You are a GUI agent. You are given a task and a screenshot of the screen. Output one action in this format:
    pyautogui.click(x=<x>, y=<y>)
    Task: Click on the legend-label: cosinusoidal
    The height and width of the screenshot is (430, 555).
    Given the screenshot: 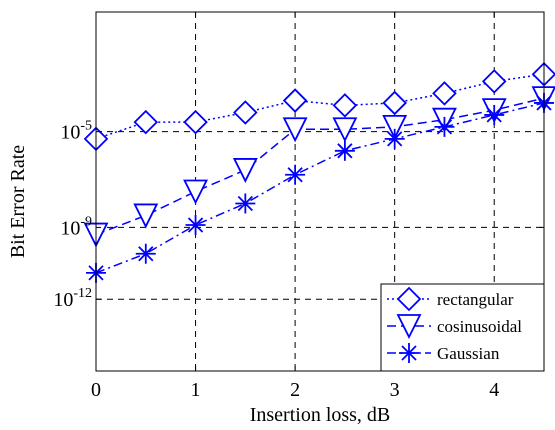 What is the action you would take?
    pyautogui.click(x=479, y=326)
    